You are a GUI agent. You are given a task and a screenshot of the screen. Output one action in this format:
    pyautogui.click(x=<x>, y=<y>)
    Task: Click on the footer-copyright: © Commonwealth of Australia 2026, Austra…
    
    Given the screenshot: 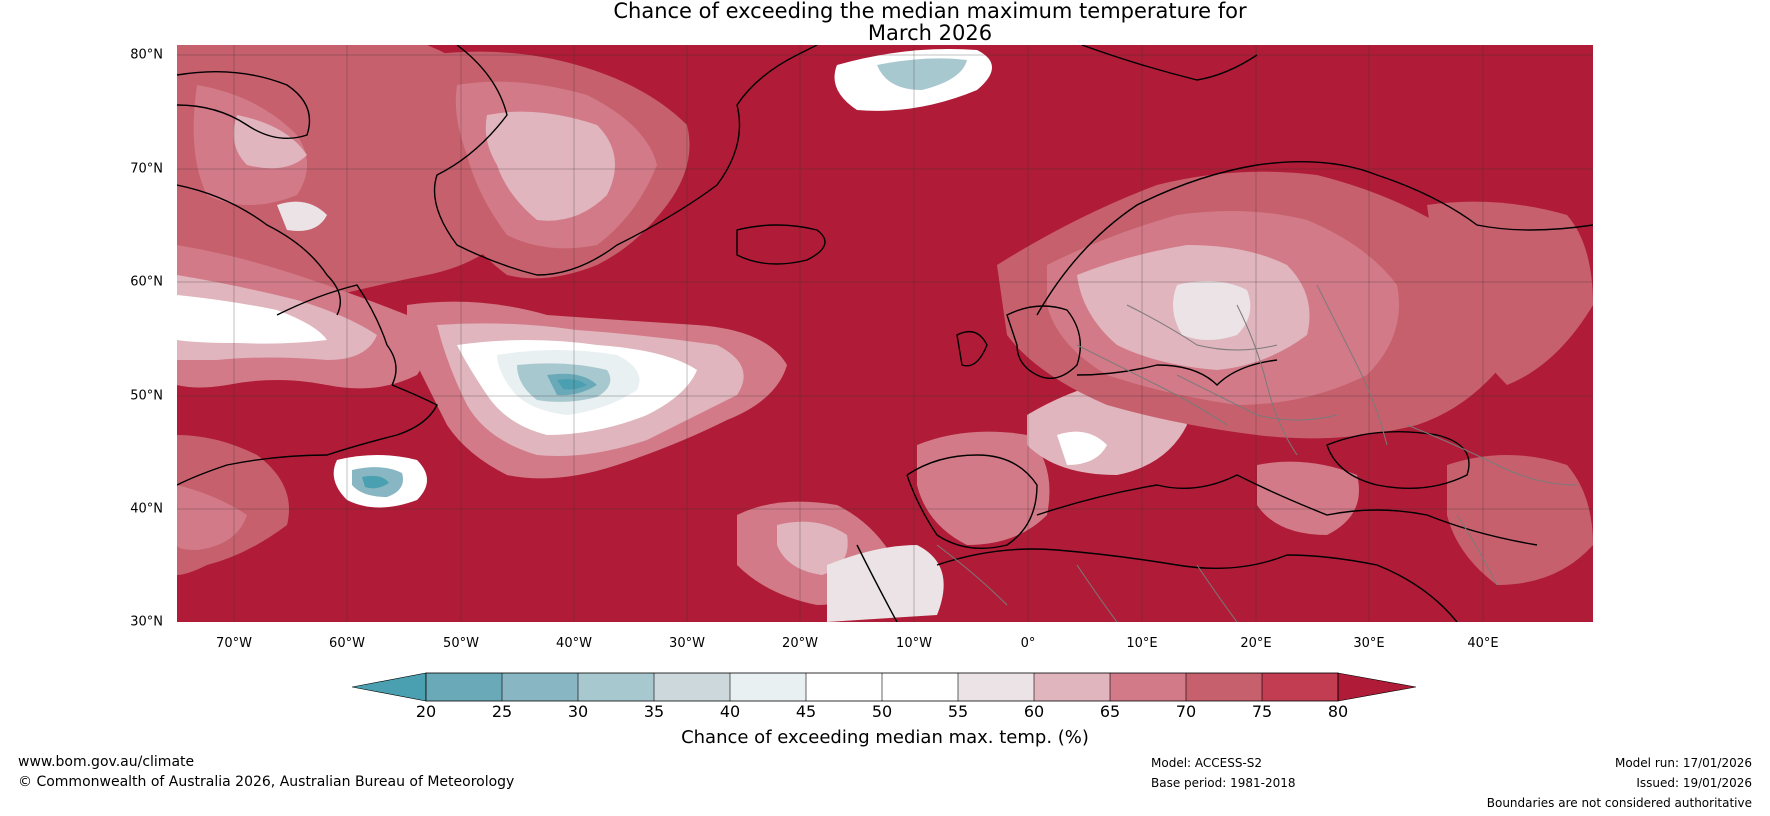 What is the action you would take?
    pyautogui.click(x=266, y=782)
    